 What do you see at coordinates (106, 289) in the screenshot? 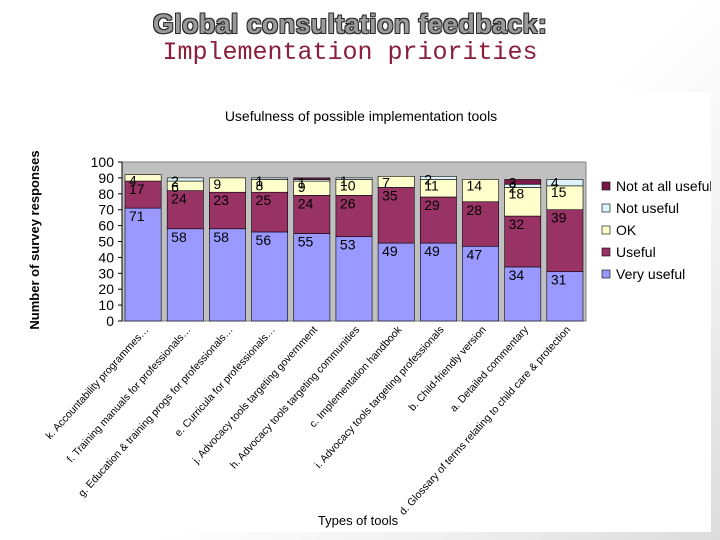
I see `y-tick-label: 20` at bounding box center [106, 289].